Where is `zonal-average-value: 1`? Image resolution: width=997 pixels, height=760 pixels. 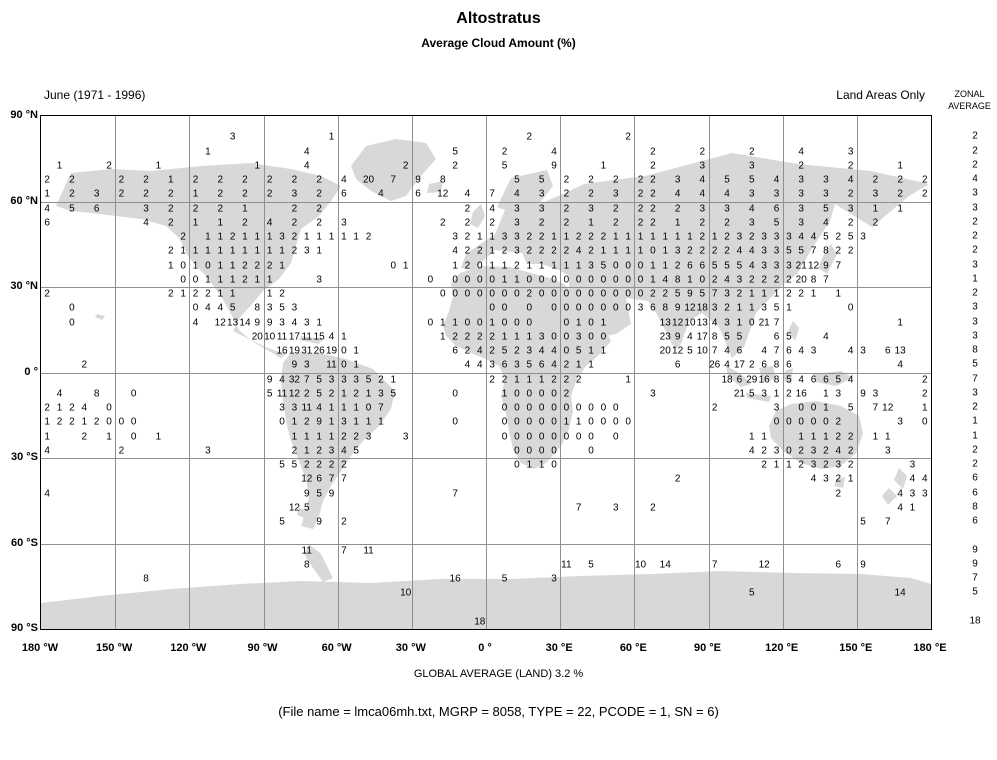 zonal-average-value: 1 is located at coordinates (975, 279).